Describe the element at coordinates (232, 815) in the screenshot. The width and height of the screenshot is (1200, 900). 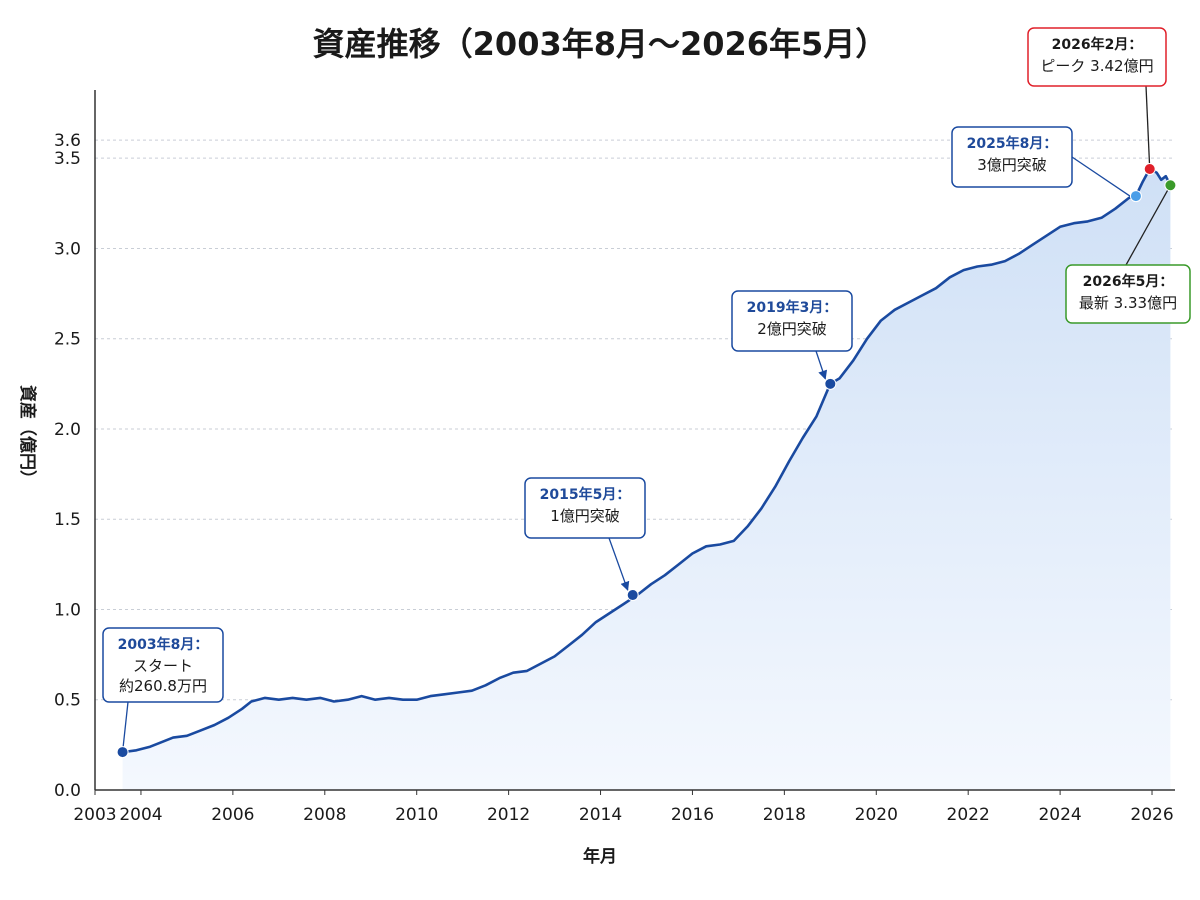
I see `x-tick-label: 2006` at that location.